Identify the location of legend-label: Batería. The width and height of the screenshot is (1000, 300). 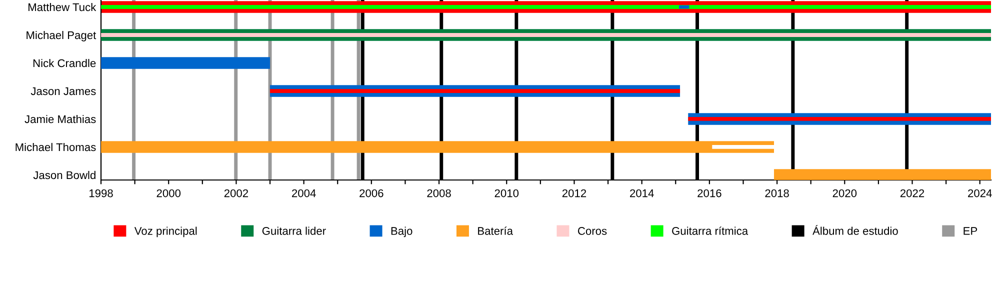
(495, 230).